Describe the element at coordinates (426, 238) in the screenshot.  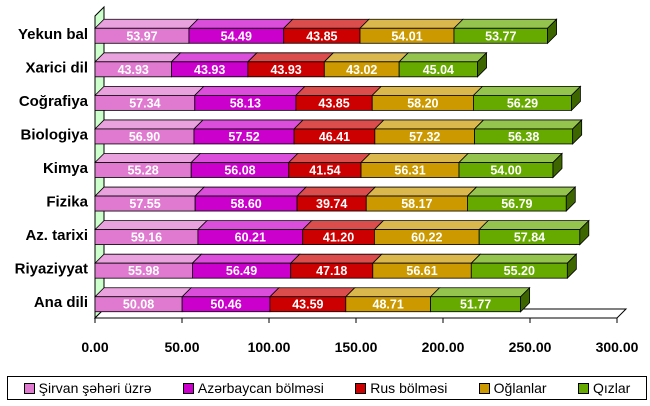
I see `data-label: 60.22` at that location.